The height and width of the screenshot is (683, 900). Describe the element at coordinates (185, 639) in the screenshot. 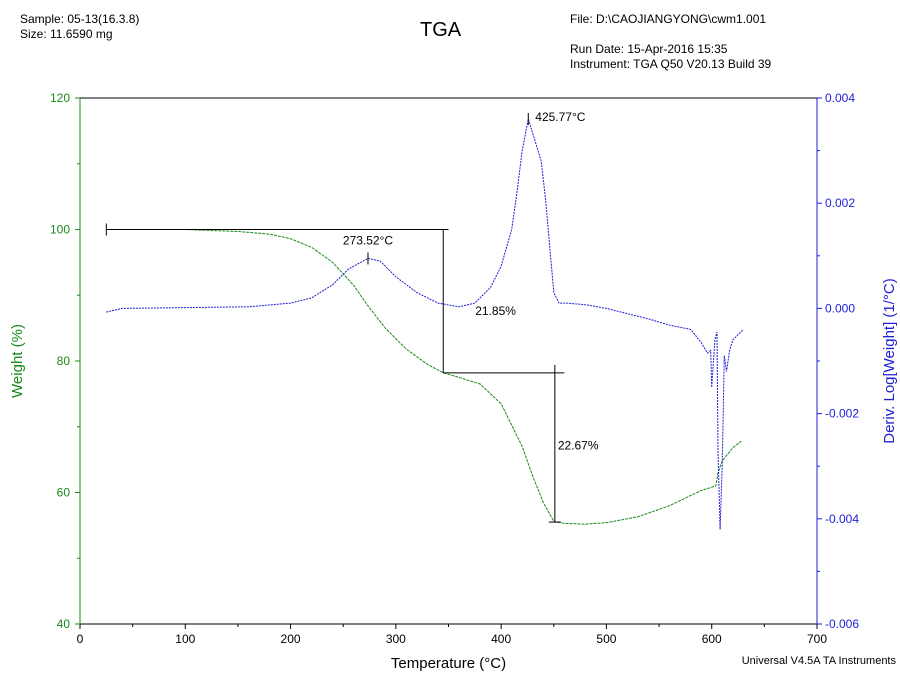

I see `x-tick-label: 100` at that location.